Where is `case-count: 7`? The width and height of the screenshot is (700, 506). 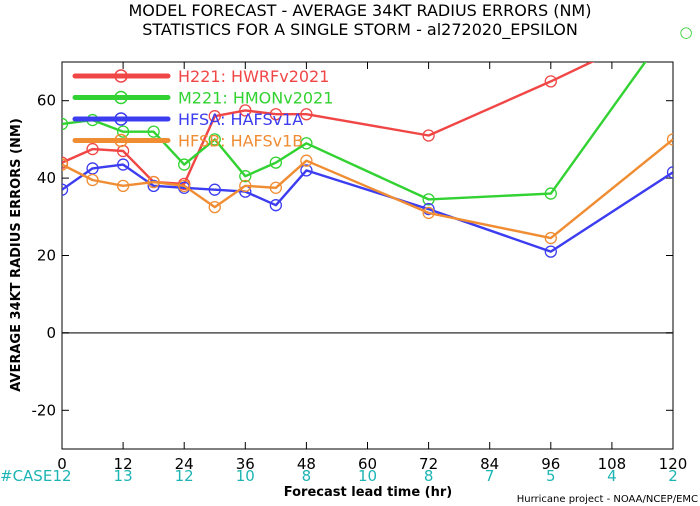 case-count: 7 is located at coordinates (490, 476).